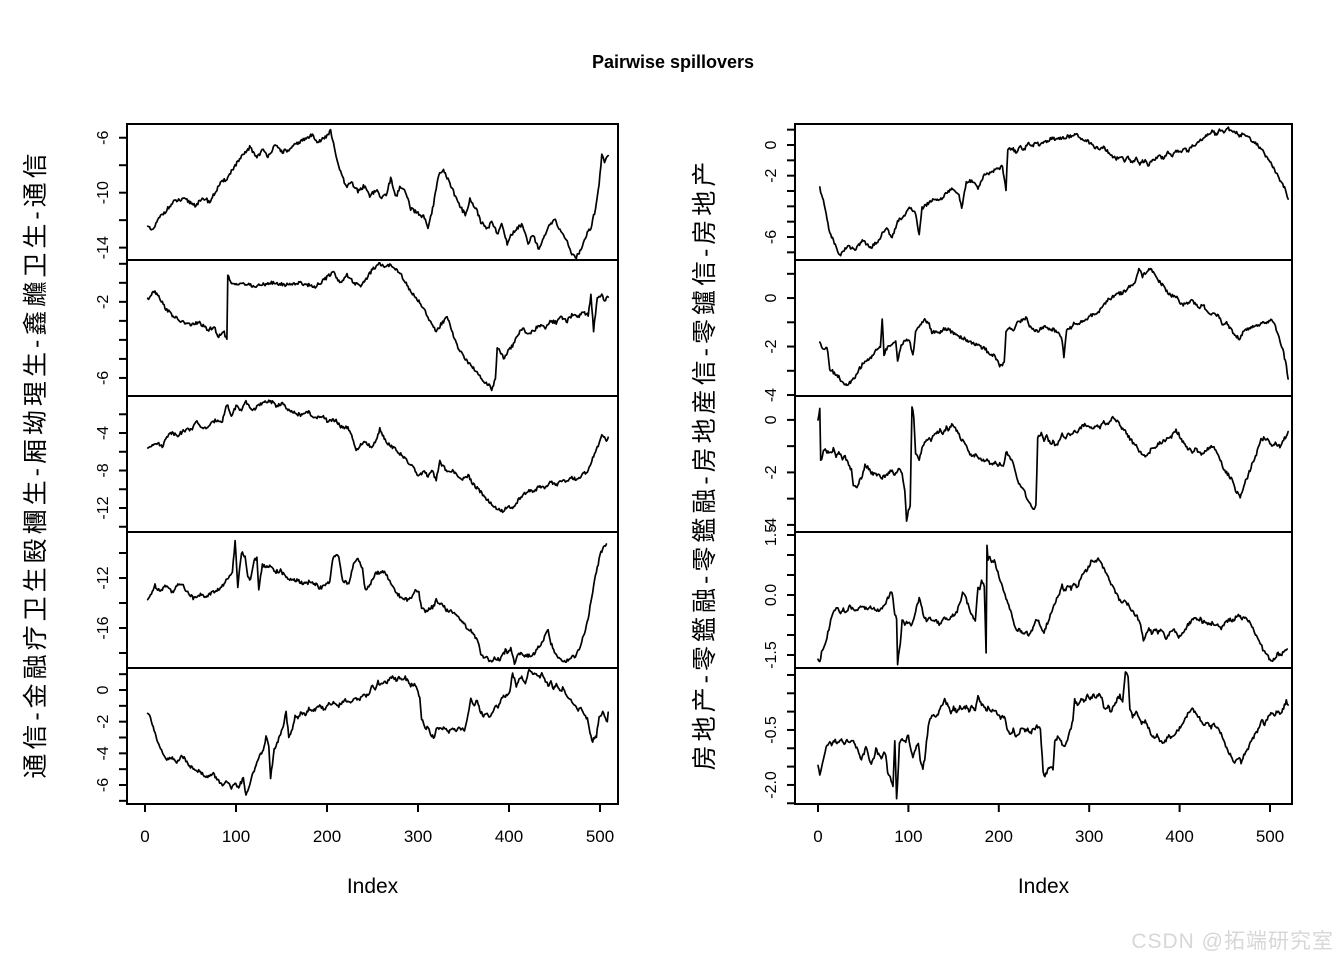 The image size is (1344, 960). I want to click on y-tick-label: -0.5, so click(771, 730).